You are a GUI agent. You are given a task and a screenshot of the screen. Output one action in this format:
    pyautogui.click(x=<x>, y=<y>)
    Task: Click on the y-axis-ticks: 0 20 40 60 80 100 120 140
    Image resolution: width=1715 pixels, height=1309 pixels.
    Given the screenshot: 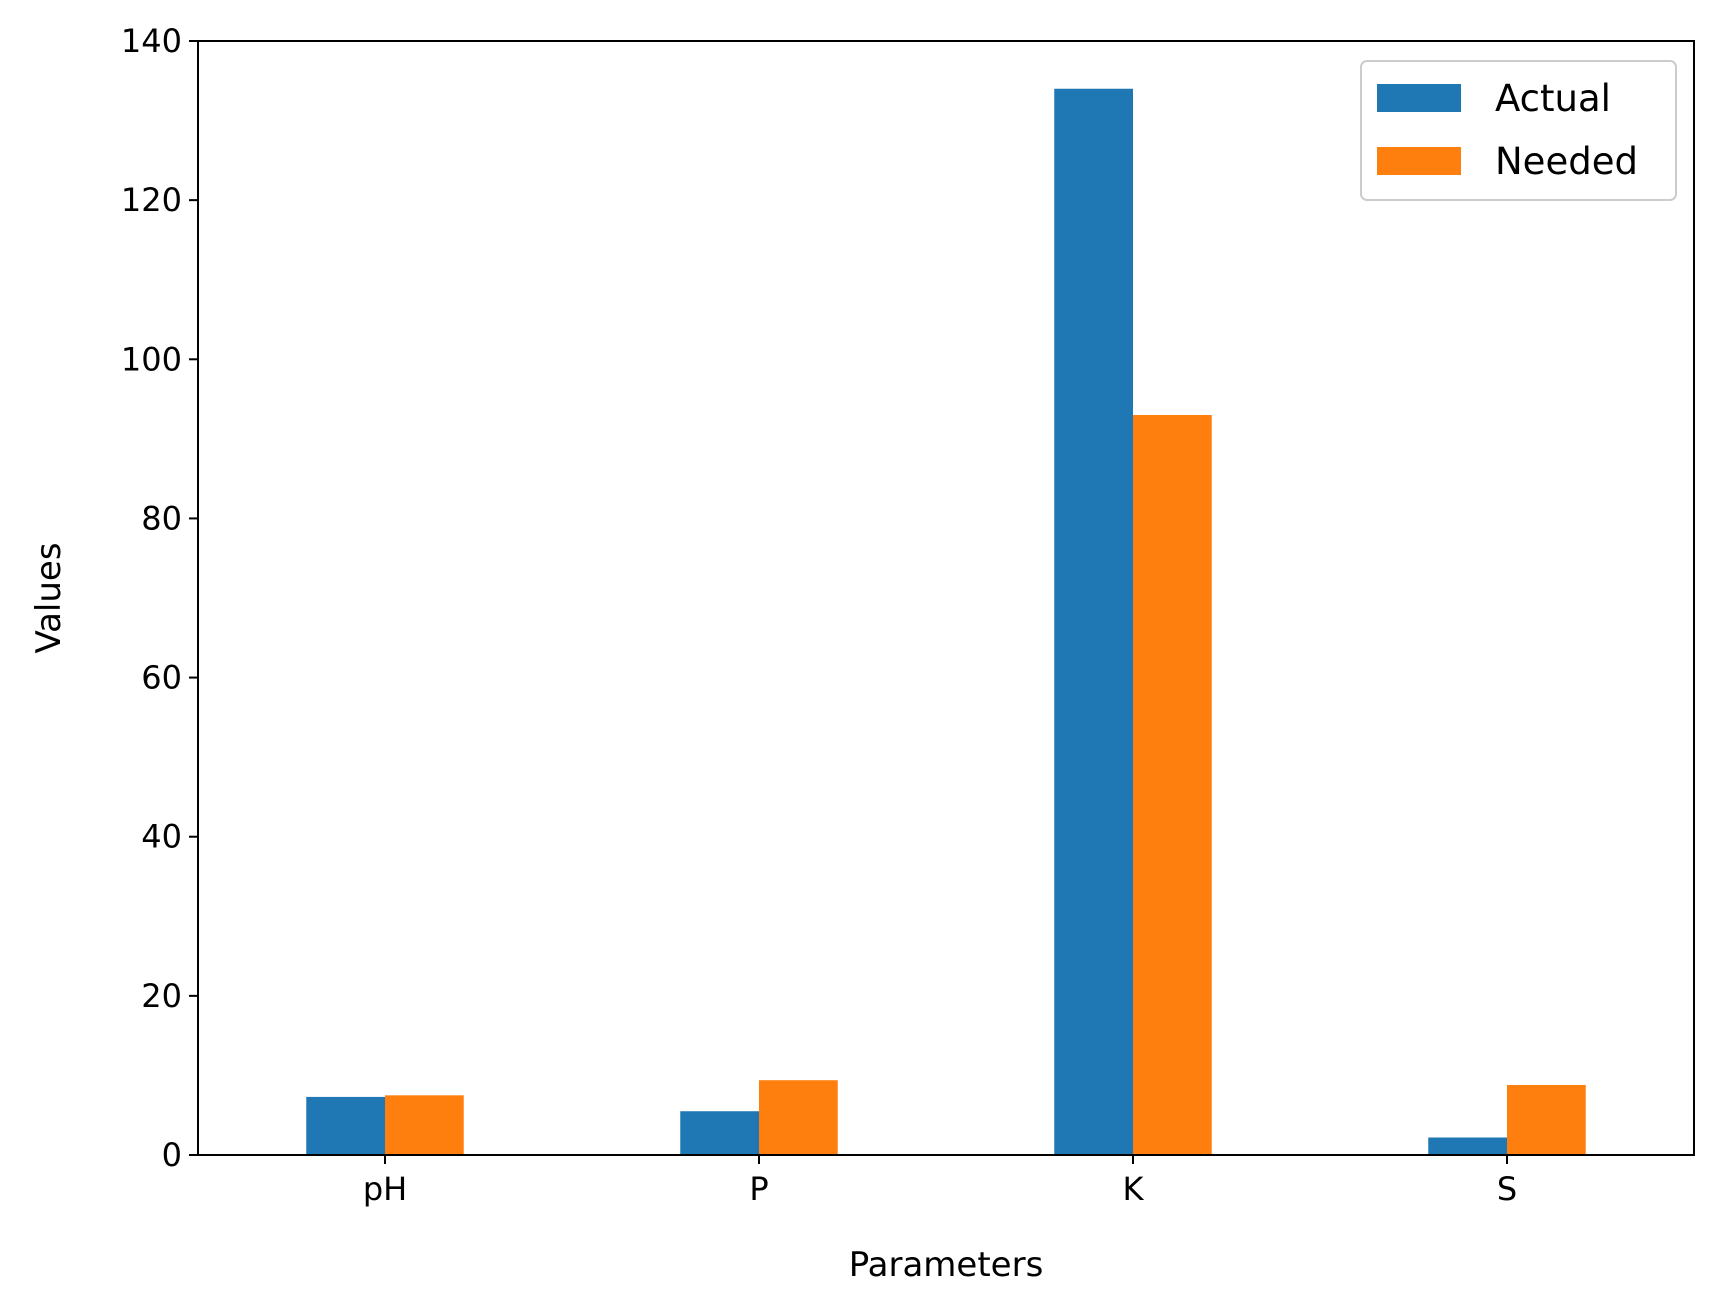 What is the action you would take?
    pyautogui.click(x=159, y=598)
    